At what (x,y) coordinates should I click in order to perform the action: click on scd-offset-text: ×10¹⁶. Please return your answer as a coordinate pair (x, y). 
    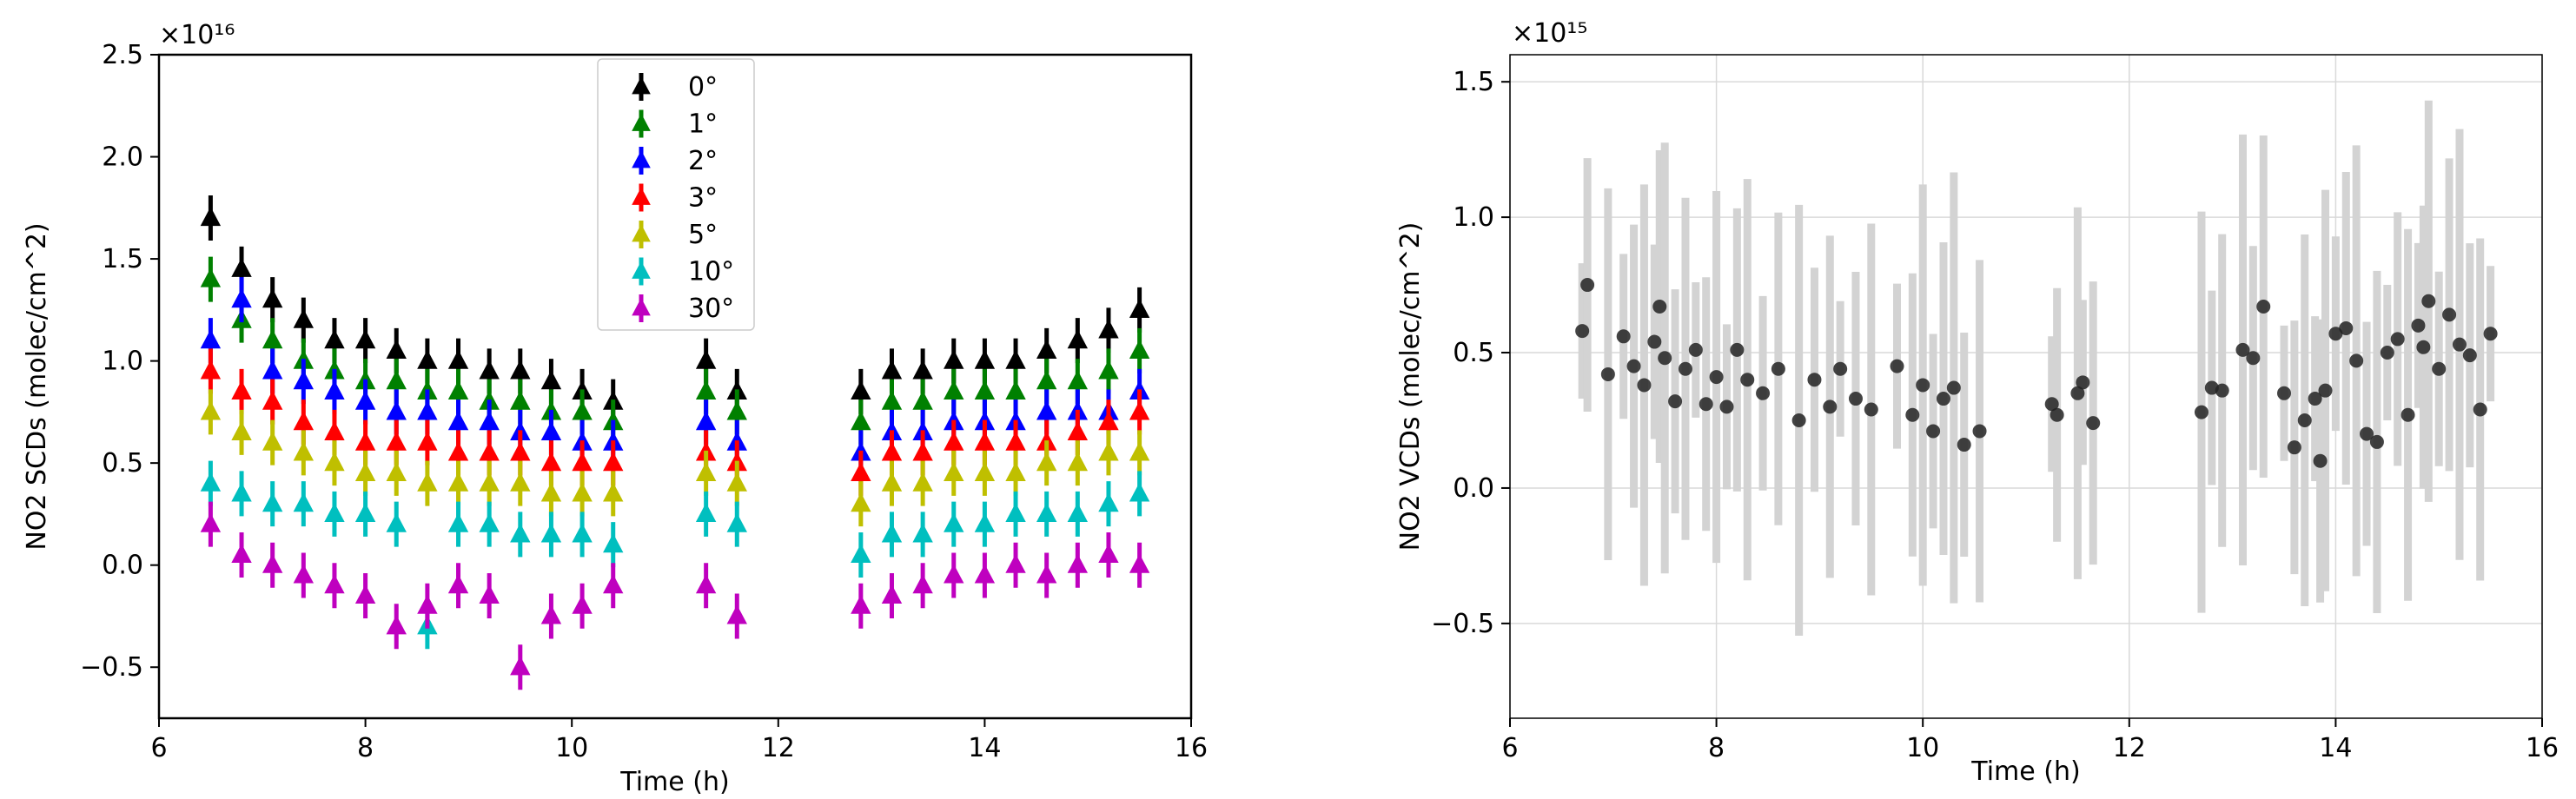
    Looking at the image, I should click on (197, 35).